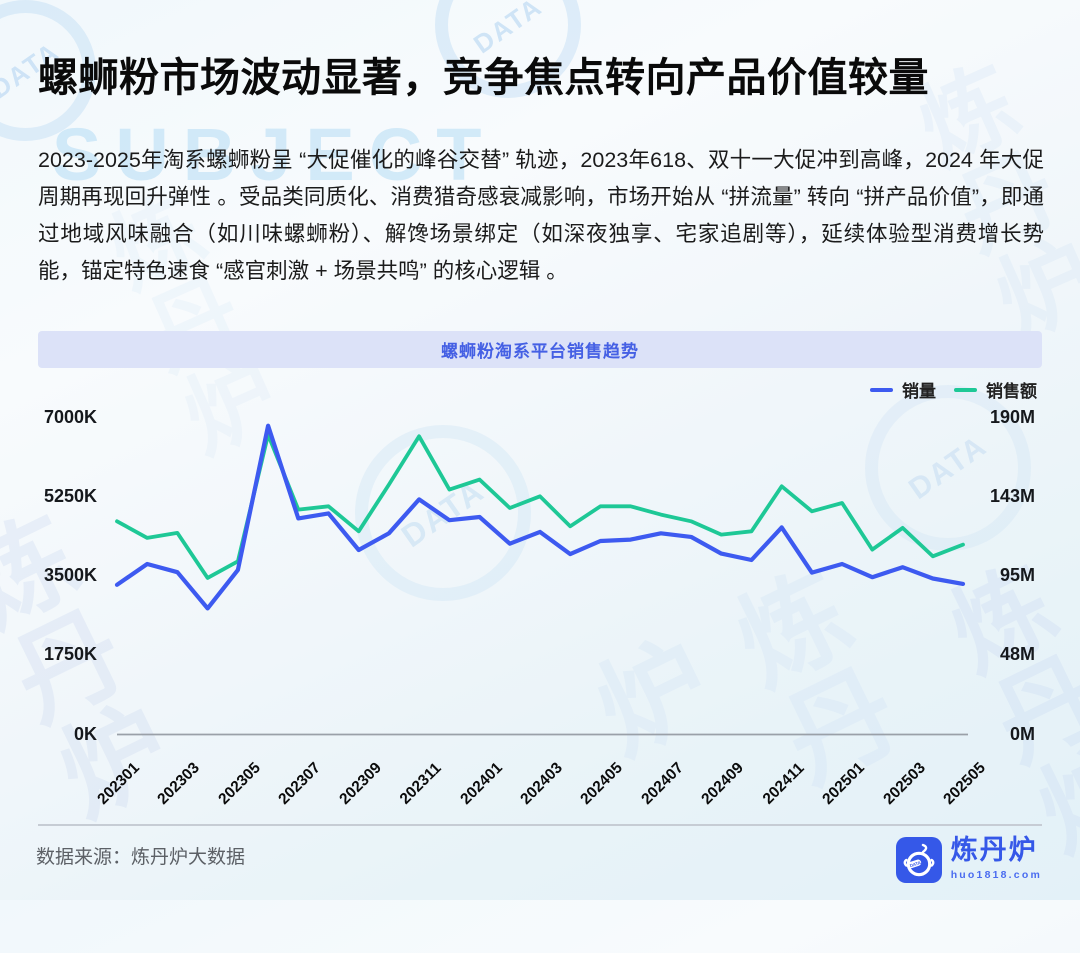 This screenshot has width=1080, height=953. What do you see at coordinates (1017, 575) in the screenshot?
I see `axis-tick-label: 95M` at bounding box center [1017, 575].